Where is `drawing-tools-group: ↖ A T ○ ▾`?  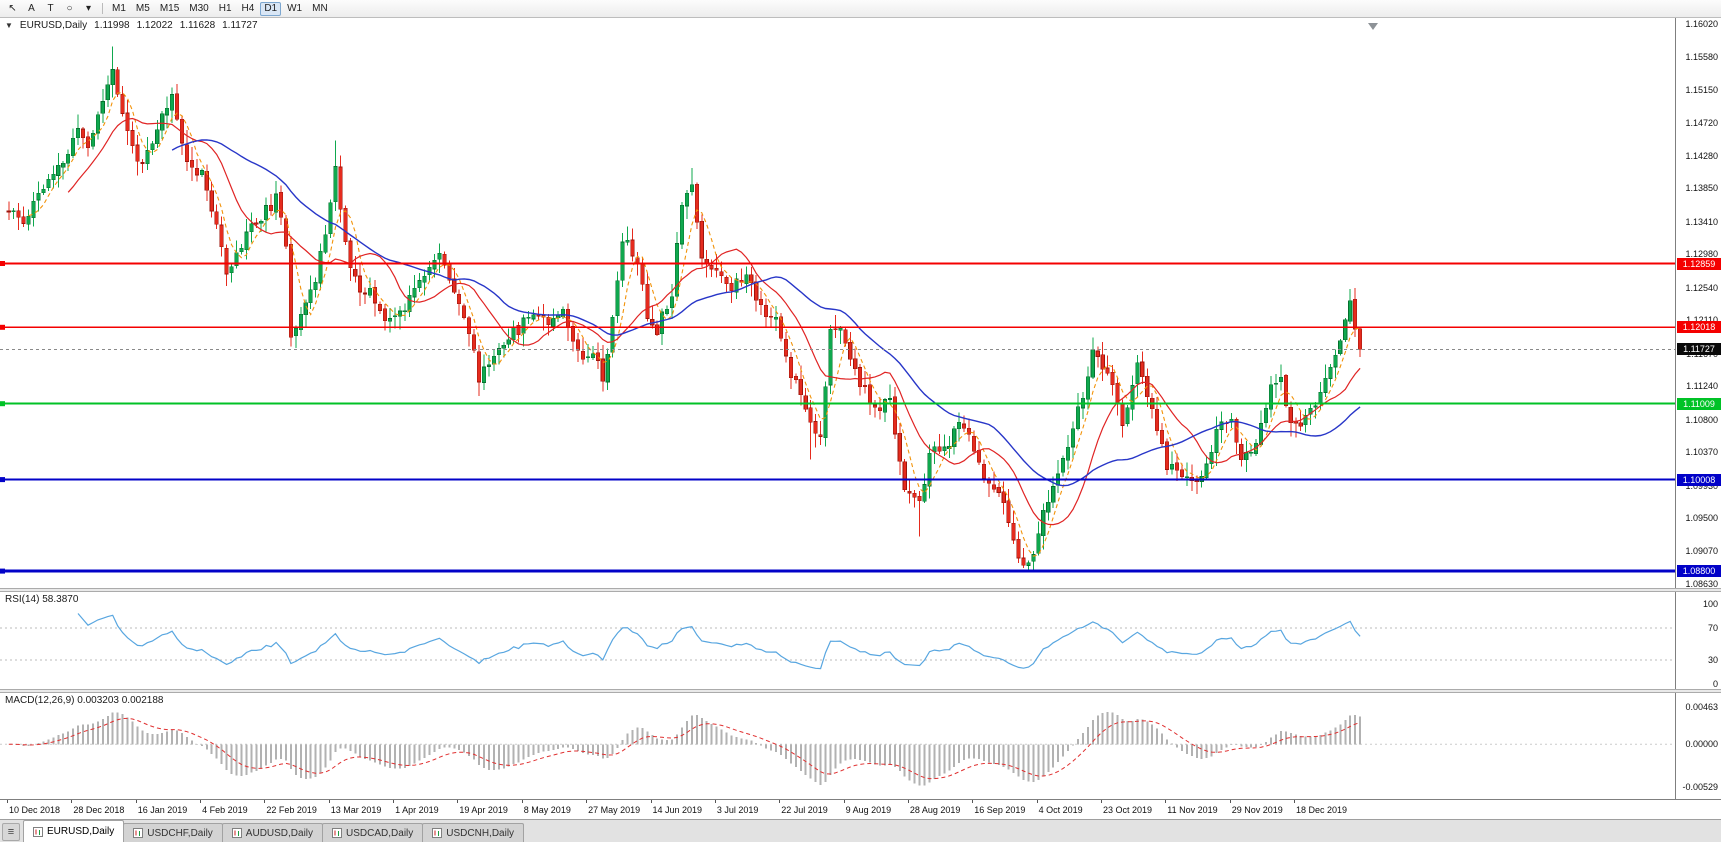
drawing-tools-group: ↖ A T ○ ▾ is located at coordinates (50, 9).